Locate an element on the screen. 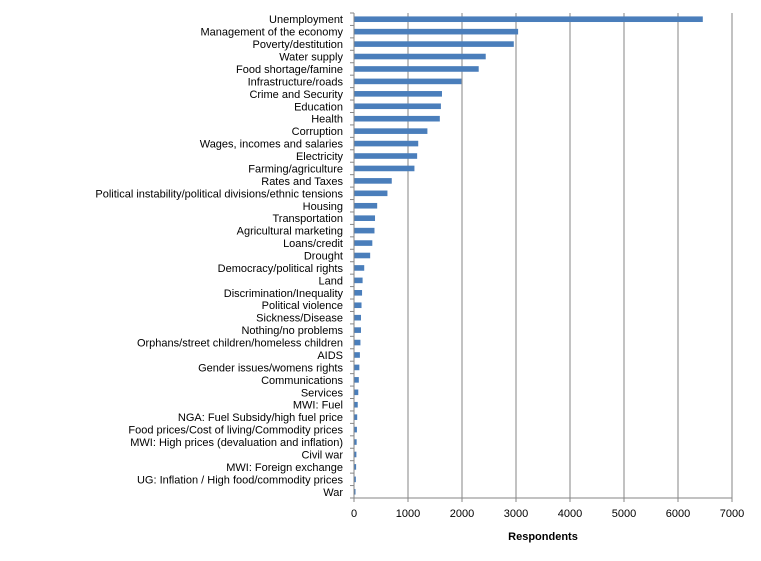 The width and height of the screenshot is (761, 561). x-tick-label: 7000 is located at coordinates (732, 514).